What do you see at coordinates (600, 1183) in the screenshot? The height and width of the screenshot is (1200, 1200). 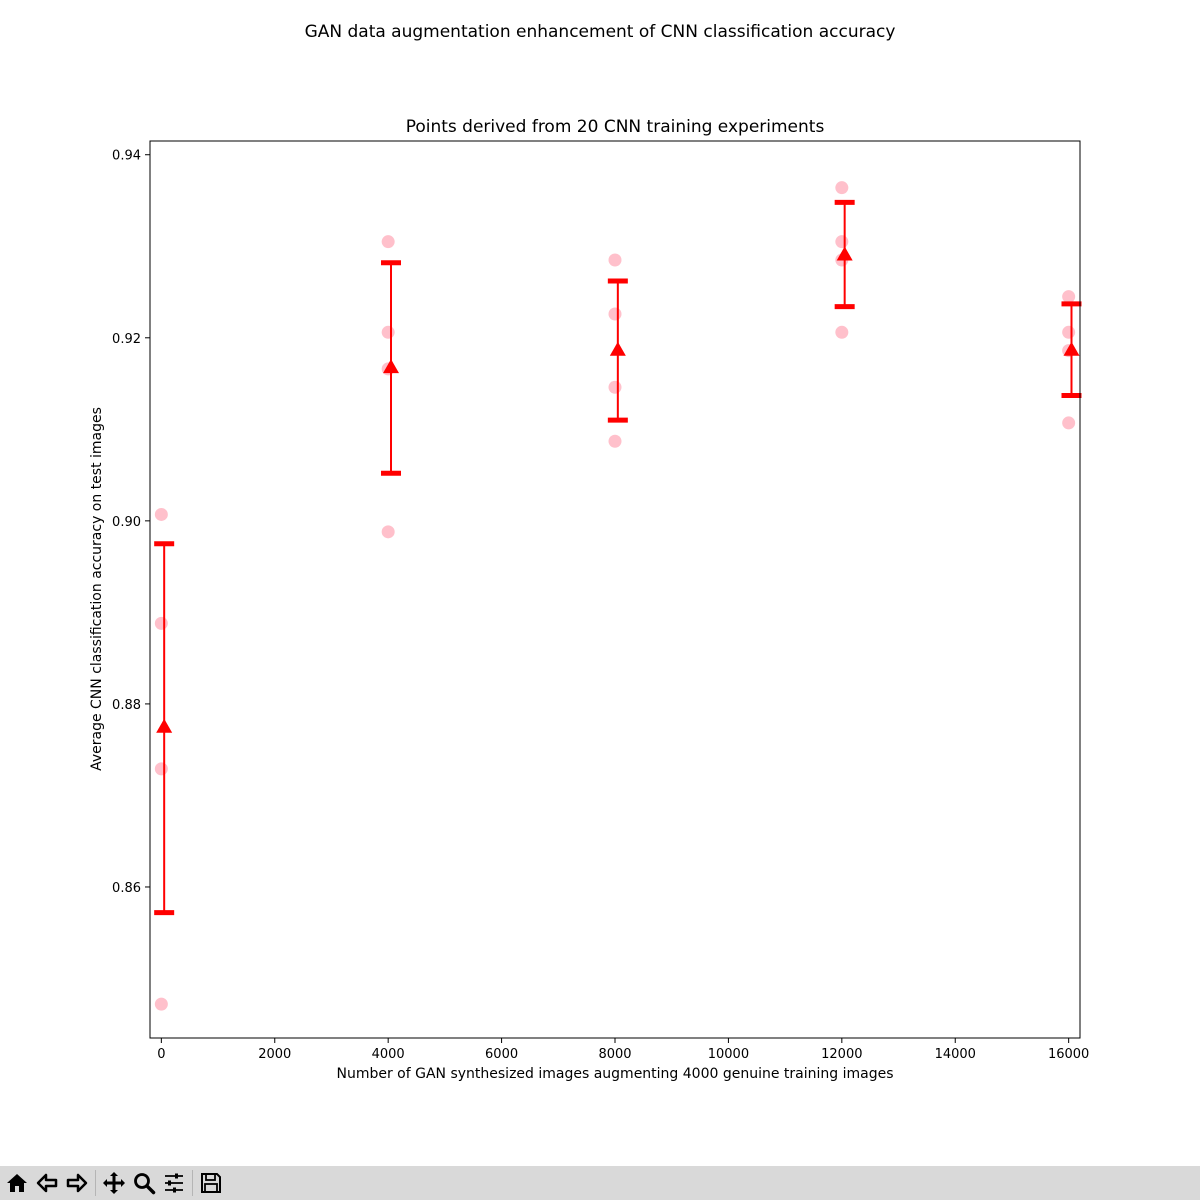 I see `navigation-toolbar` at bounding box center [600, 1183].